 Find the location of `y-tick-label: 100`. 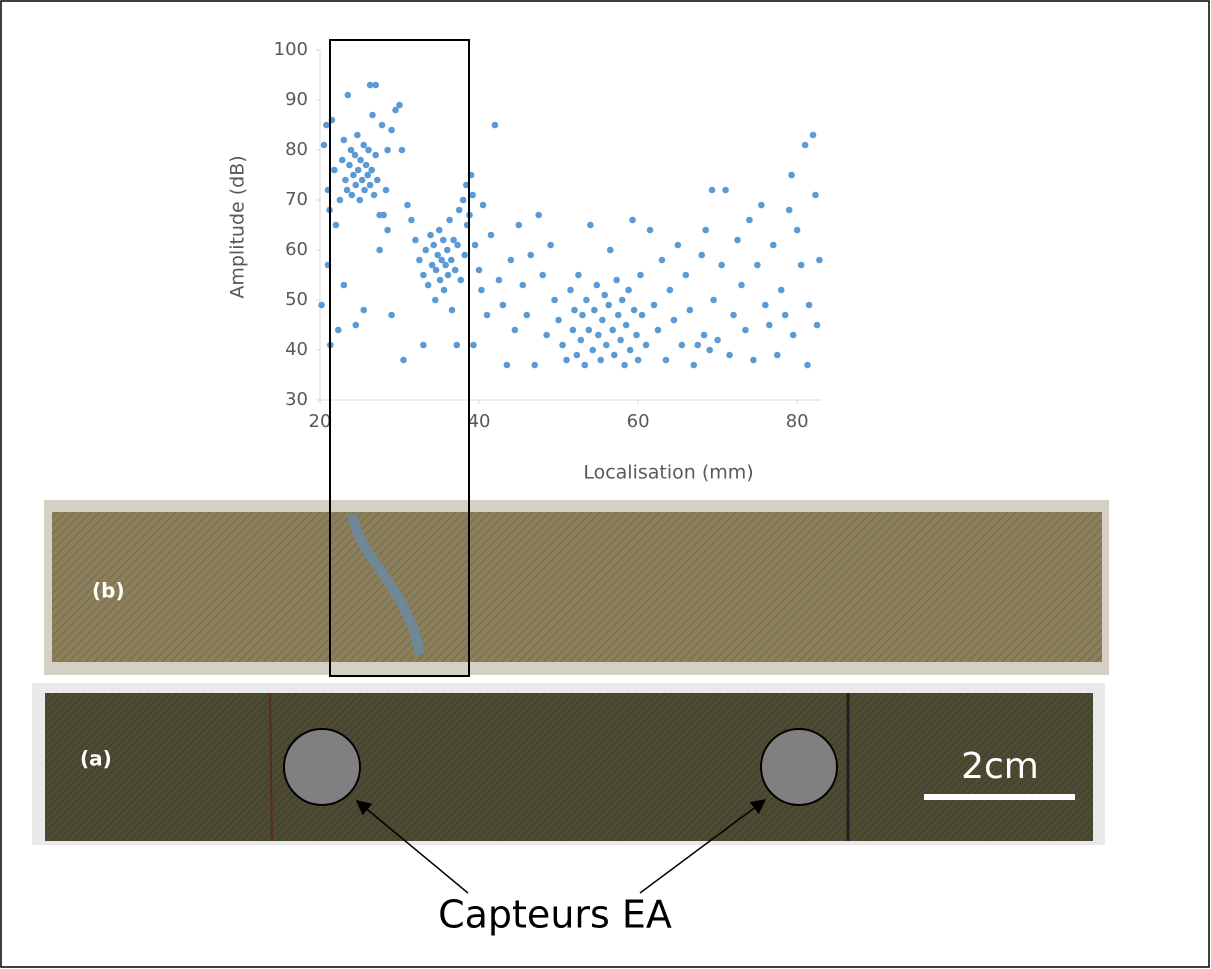

y-tick-label: 100 is located at coordinates (291, 49).